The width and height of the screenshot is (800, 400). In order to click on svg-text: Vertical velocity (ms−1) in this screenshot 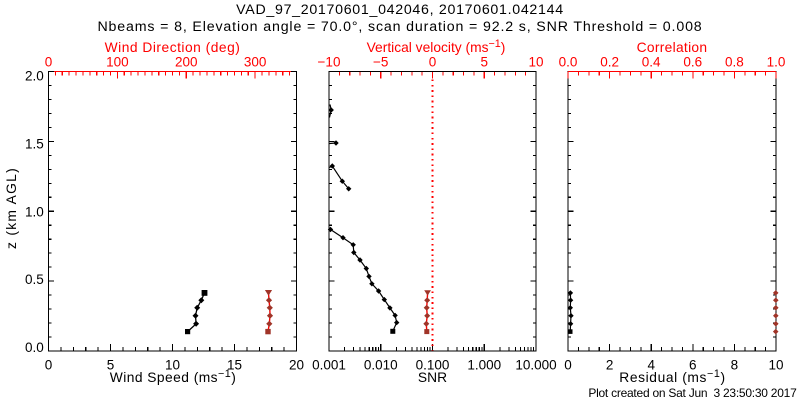, I will do `click(436, 46)`.